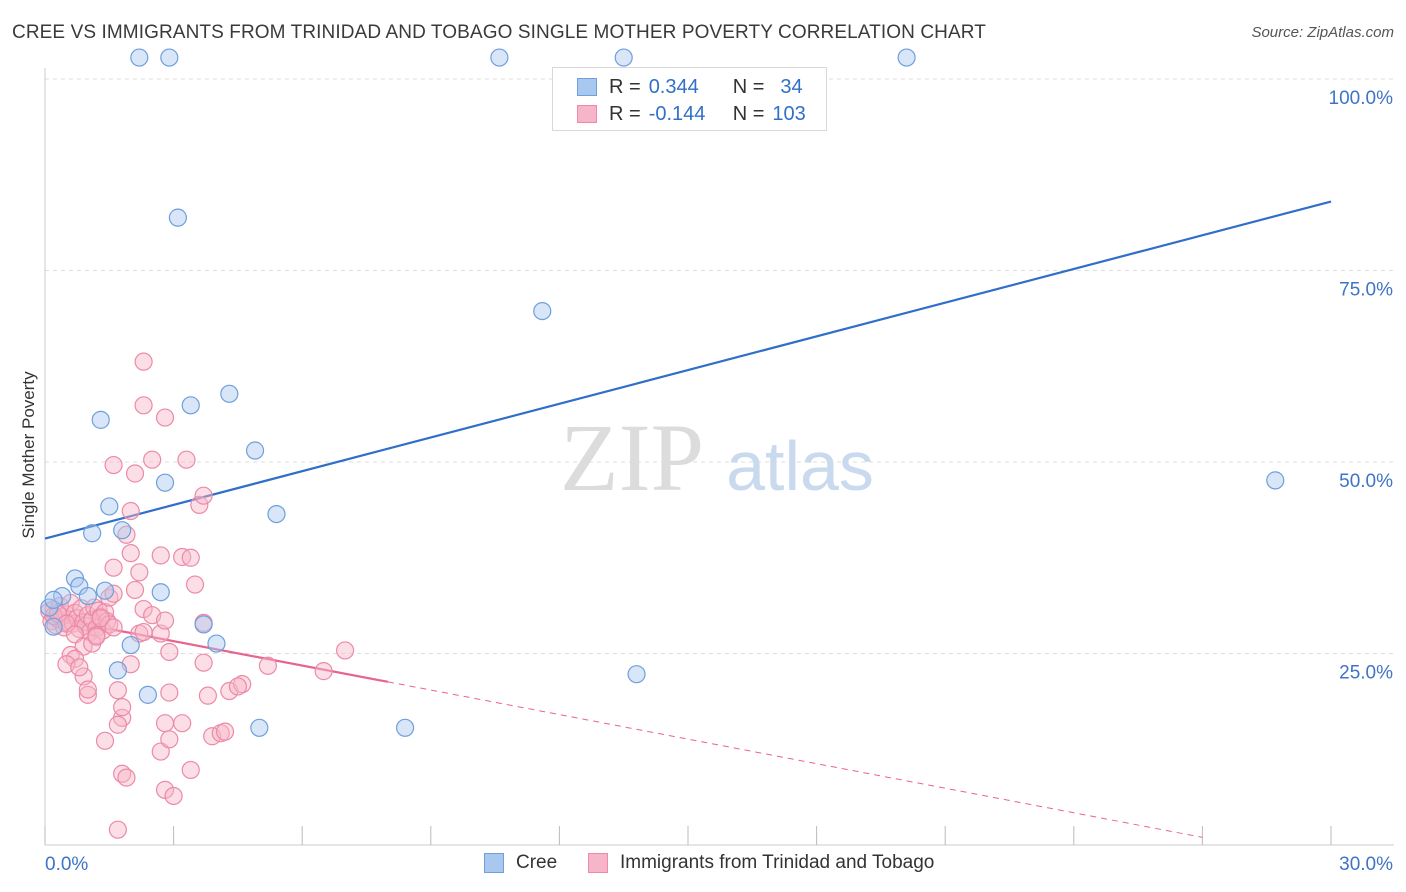 Image resolution: width=1406 pixels, height=892 pixels. Describe the element at coordinates (1366, 864) in the screenshot. I see `x-tick-label: 30.0%` at that location.